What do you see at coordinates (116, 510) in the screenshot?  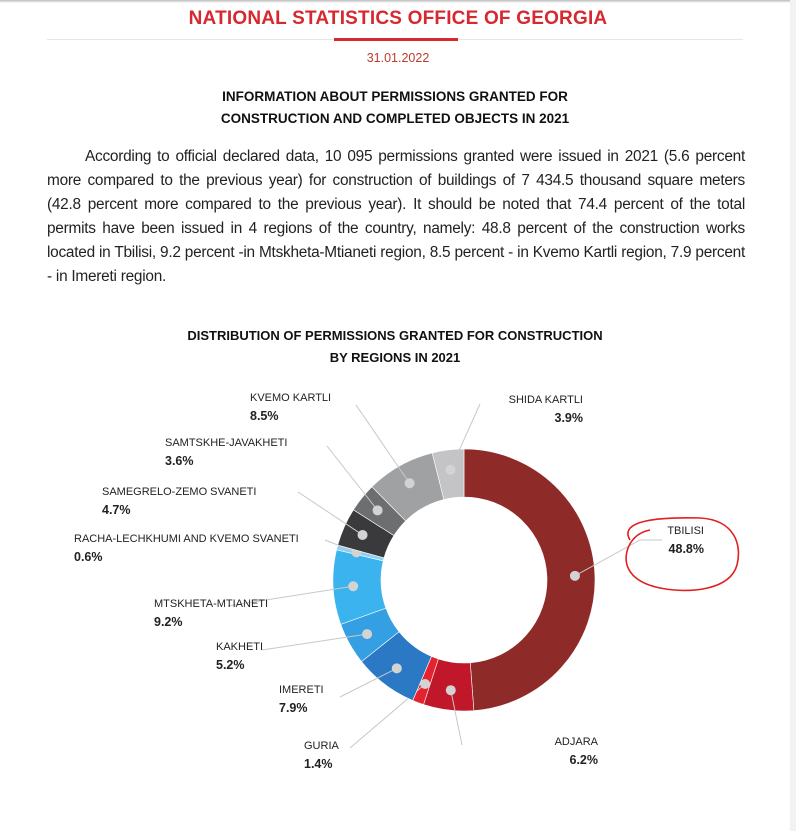 I see `label-value: 4.7%` at bounding box center [116, 510].